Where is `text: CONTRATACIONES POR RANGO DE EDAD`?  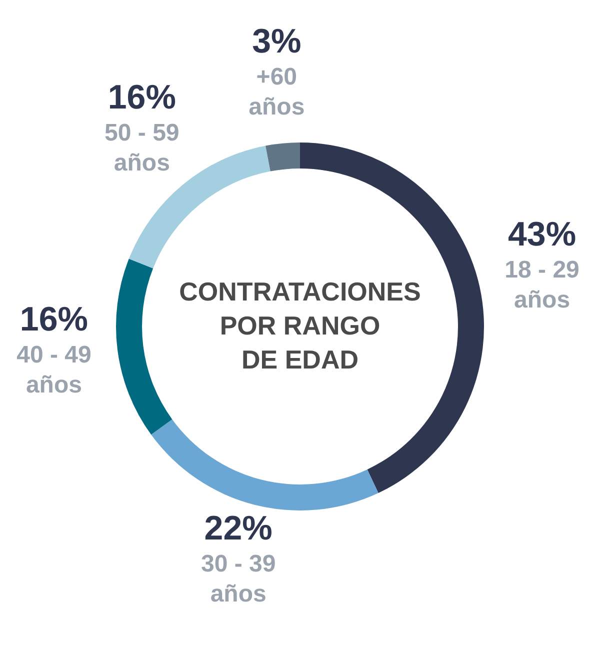
text: CONTRATACIONES POR RANGO DE EDAD is located at coordinates (300, 325).